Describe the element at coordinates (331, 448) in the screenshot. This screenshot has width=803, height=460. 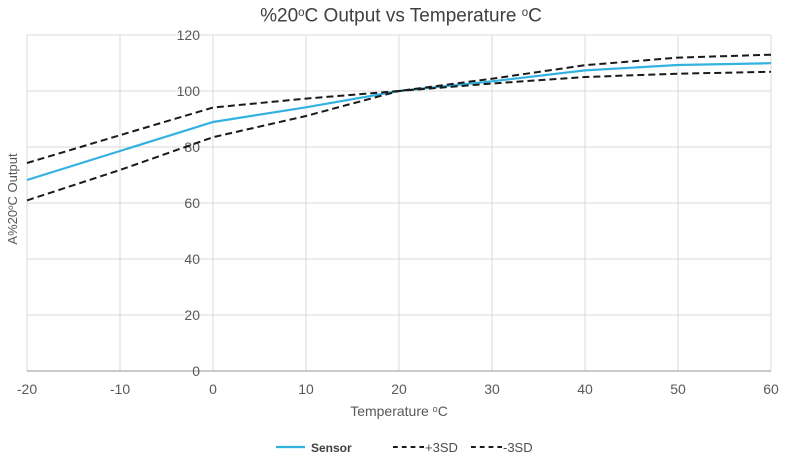
I see `svg-text: Sensor` at that location.